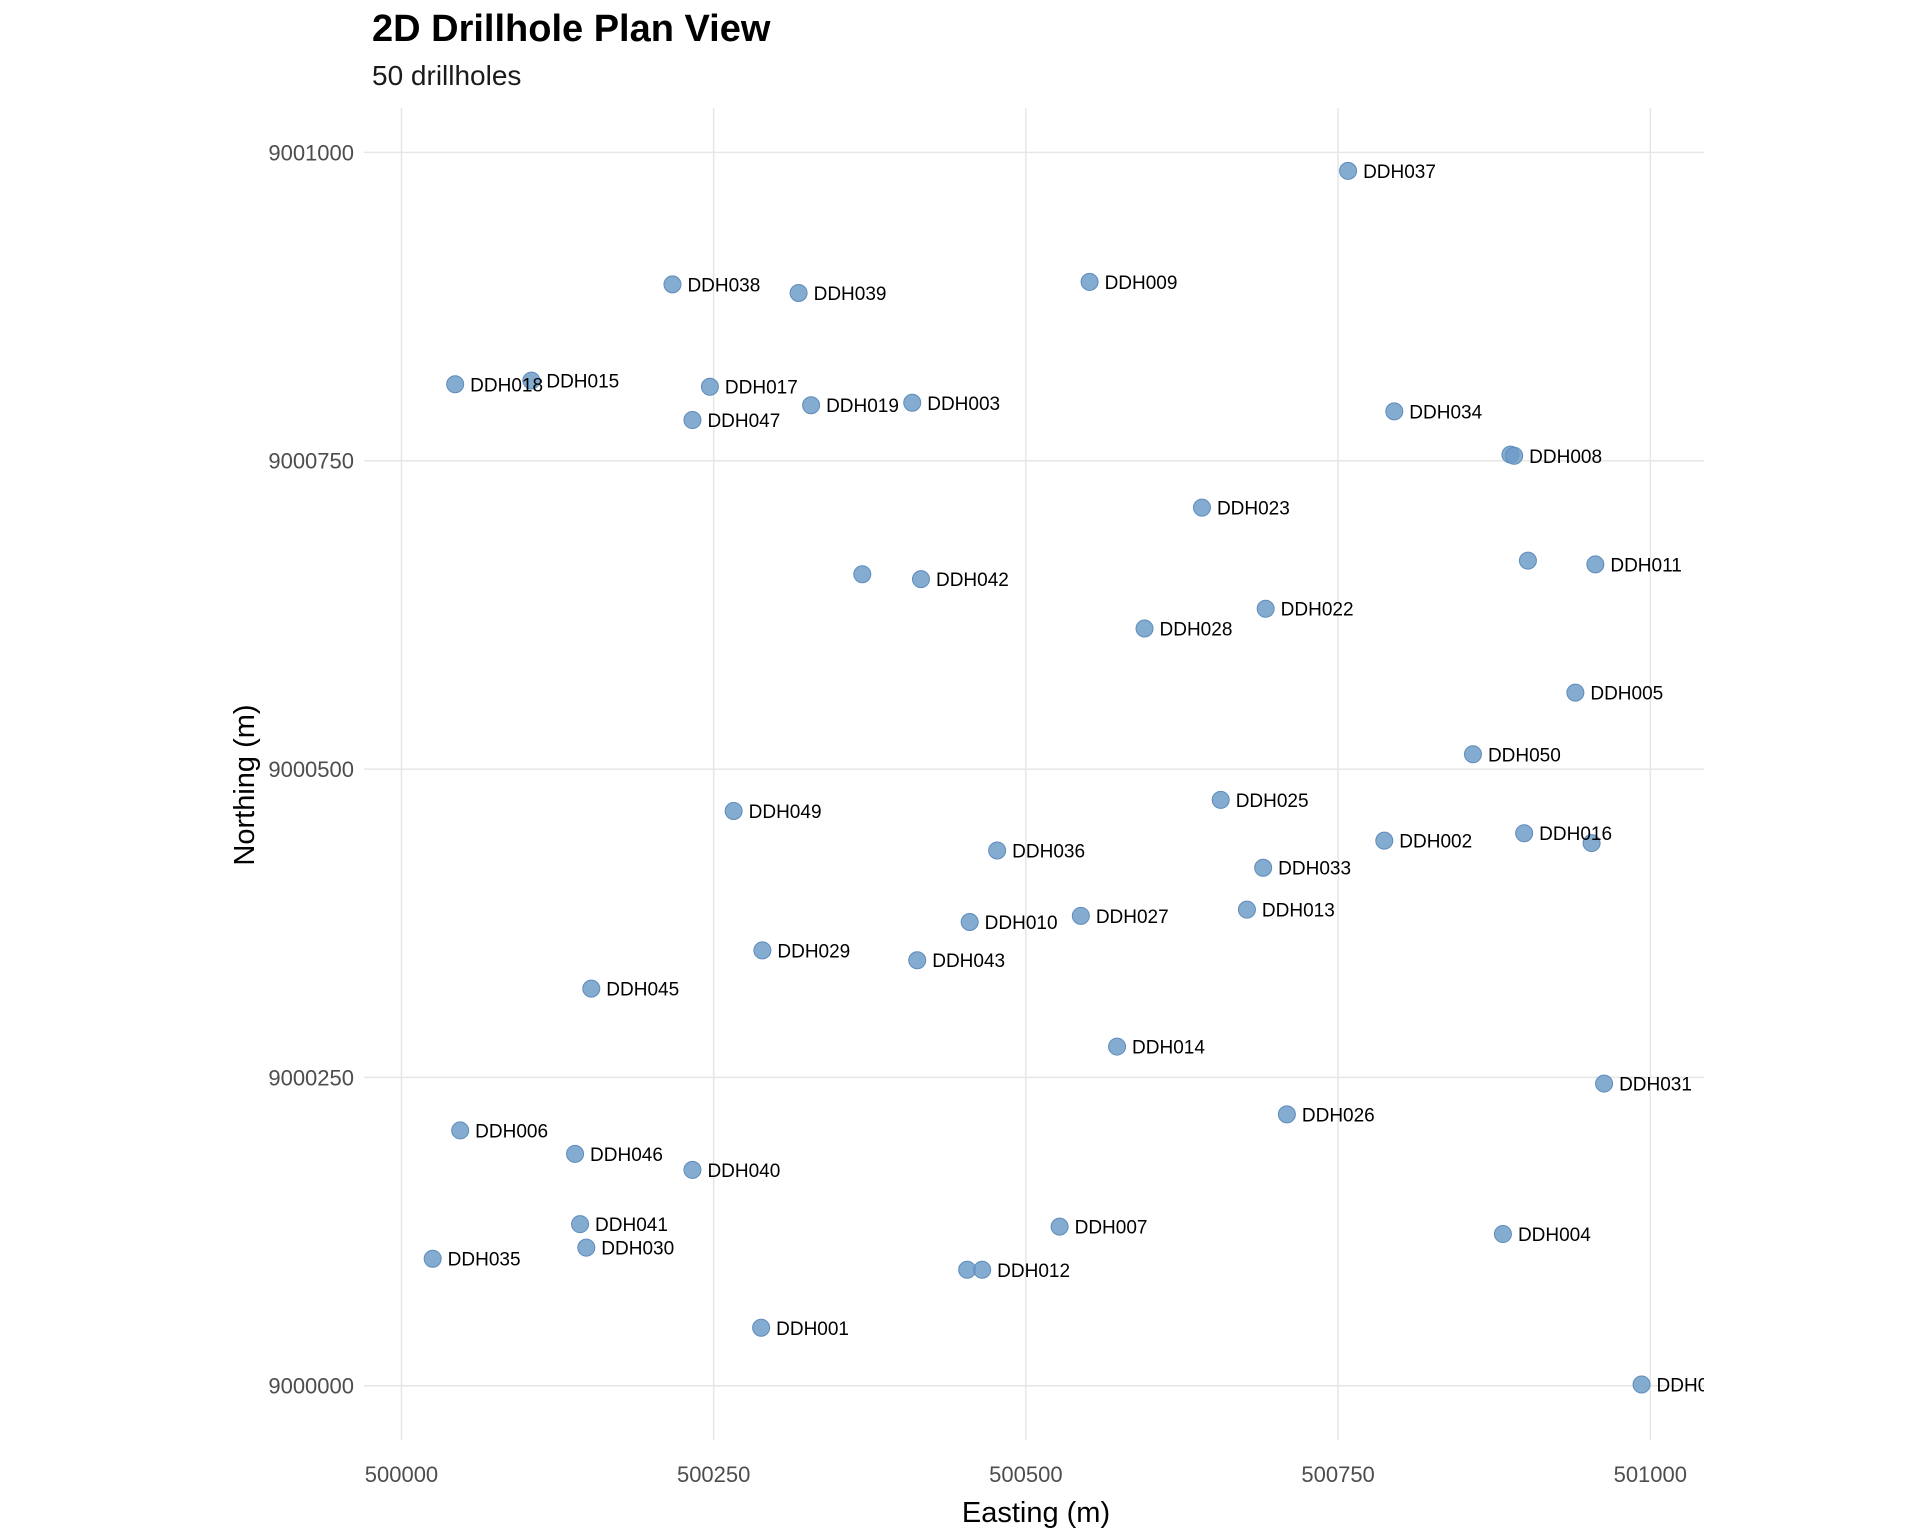 This screenshot has width=1920, height=1536. Describe the element at coordinates (1036, 1513) in the screenshot. I see `x-axis-title: Easting (m)` at that location.